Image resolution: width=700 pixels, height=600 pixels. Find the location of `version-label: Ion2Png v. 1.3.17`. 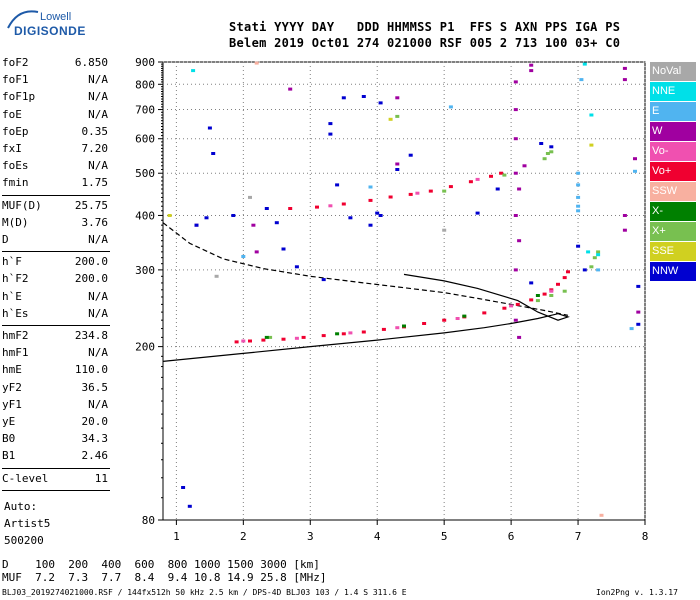

version-label: Ion2Png v. 1.3.17 is located at coordinates (637, 592).